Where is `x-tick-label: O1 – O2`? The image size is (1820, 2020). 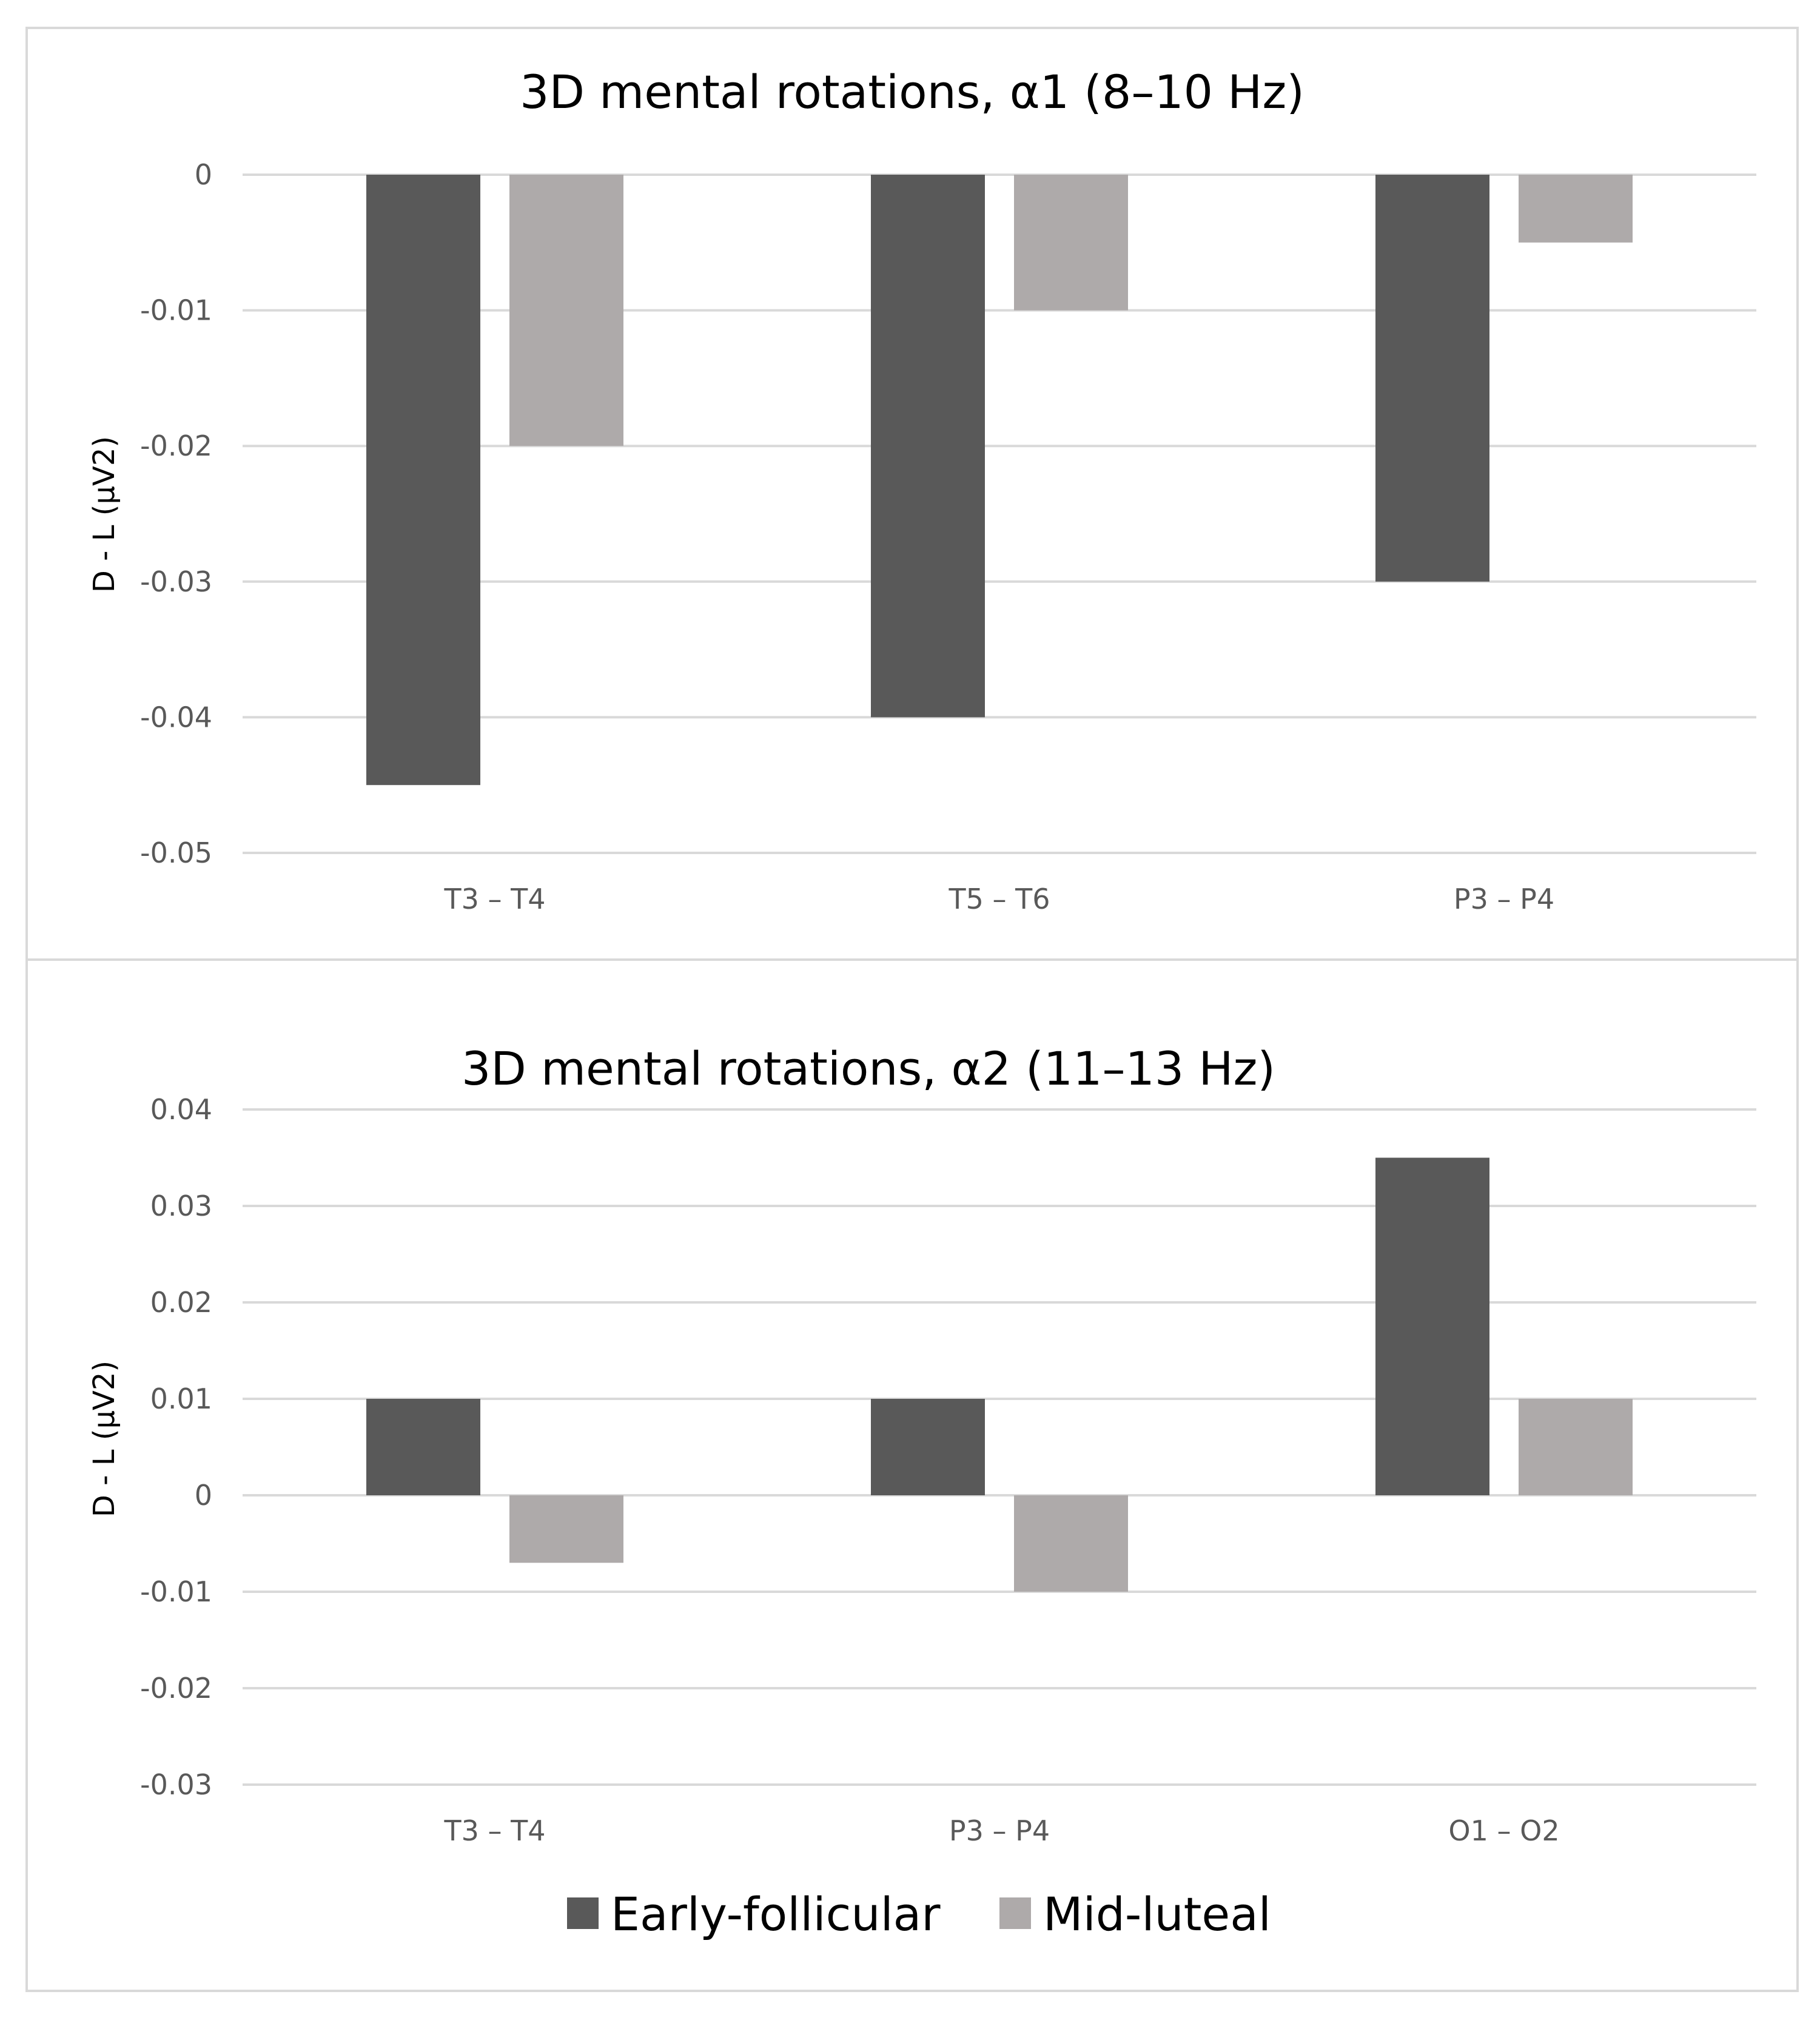
x-tick-label: O1 – O2 is located at coordinates (1503, 1830).